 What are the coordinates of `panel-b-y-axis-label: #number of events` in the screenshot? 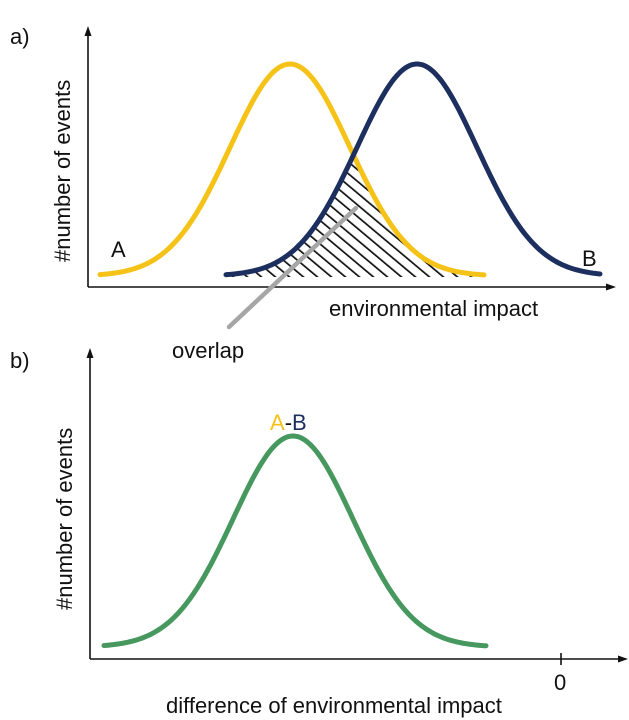 It's located at (64, 519).